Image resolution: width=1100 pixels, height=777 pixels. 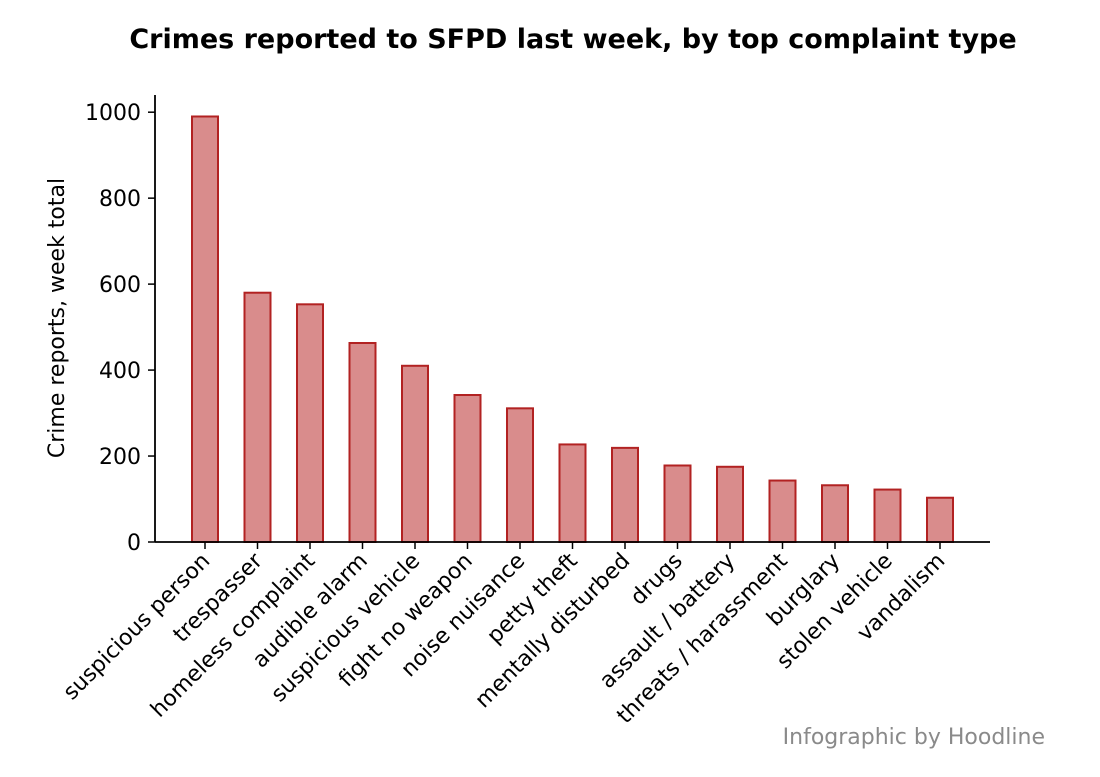 What do you see at coordinates (205, 329) in the screenshot?
I see `bar-suspicious-person` at bounding box center [205, 329].